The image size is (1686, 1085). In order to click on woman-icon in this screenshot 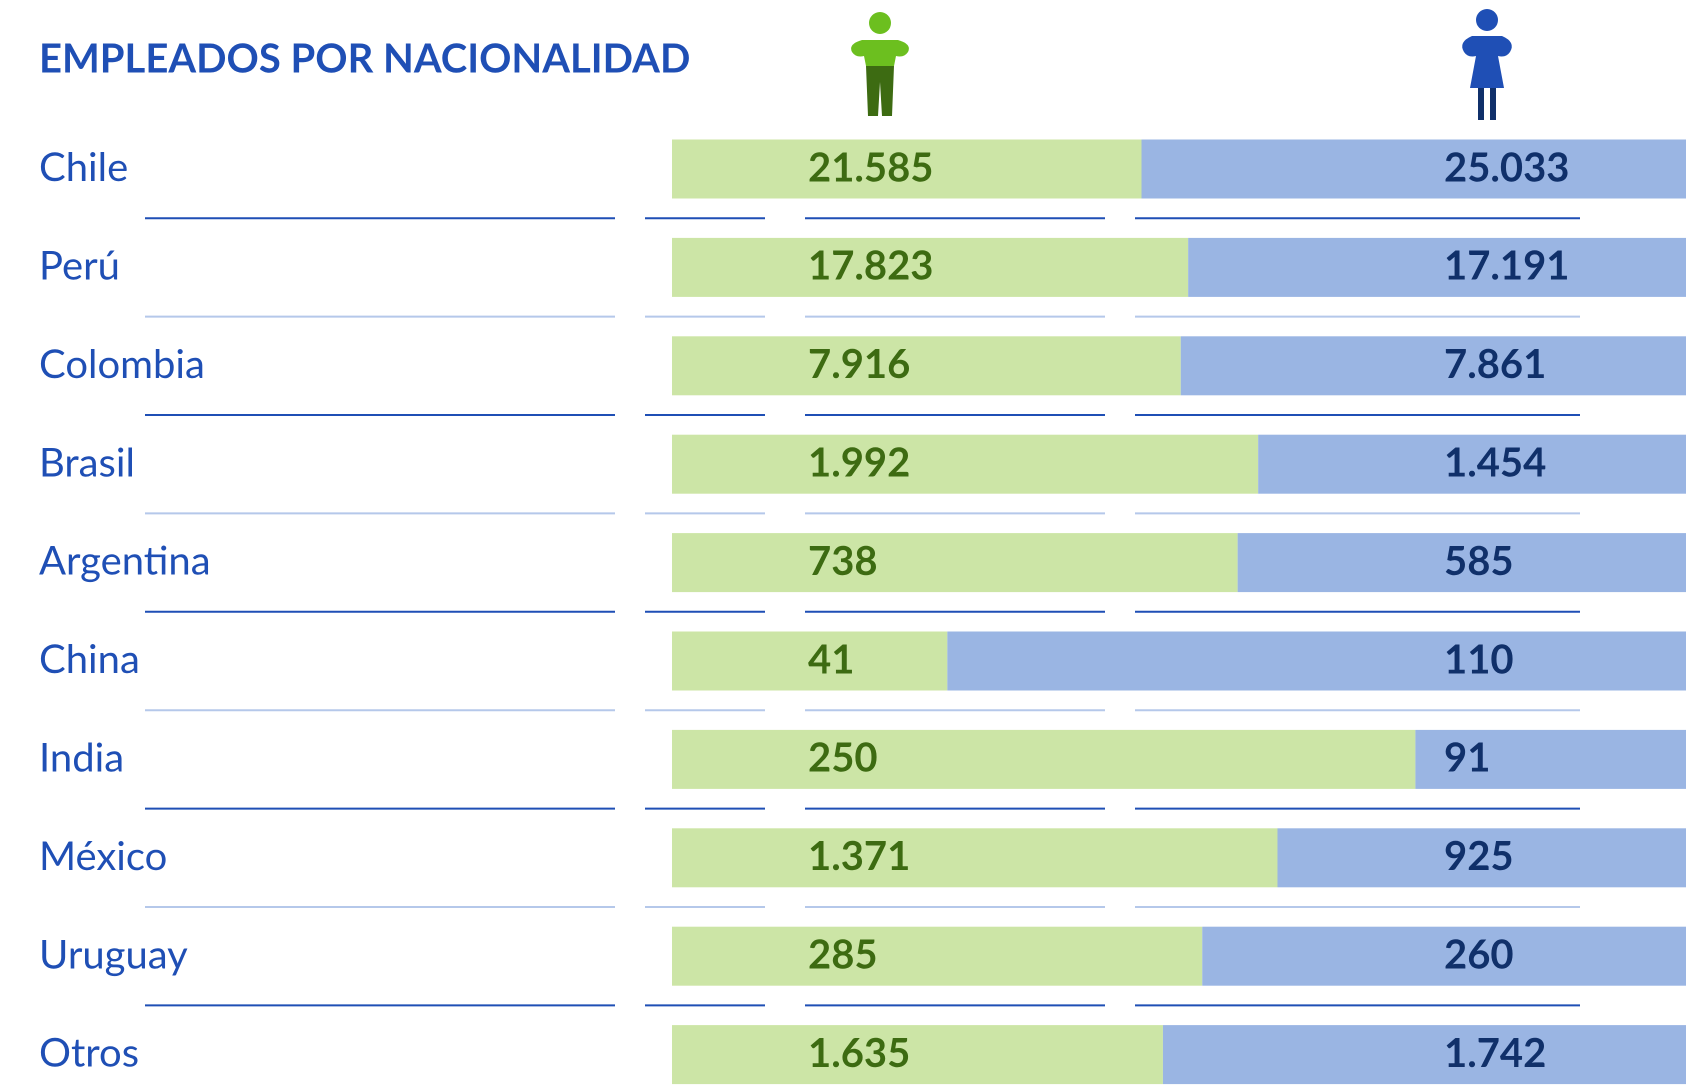, I will do `click(1487, 64)`.